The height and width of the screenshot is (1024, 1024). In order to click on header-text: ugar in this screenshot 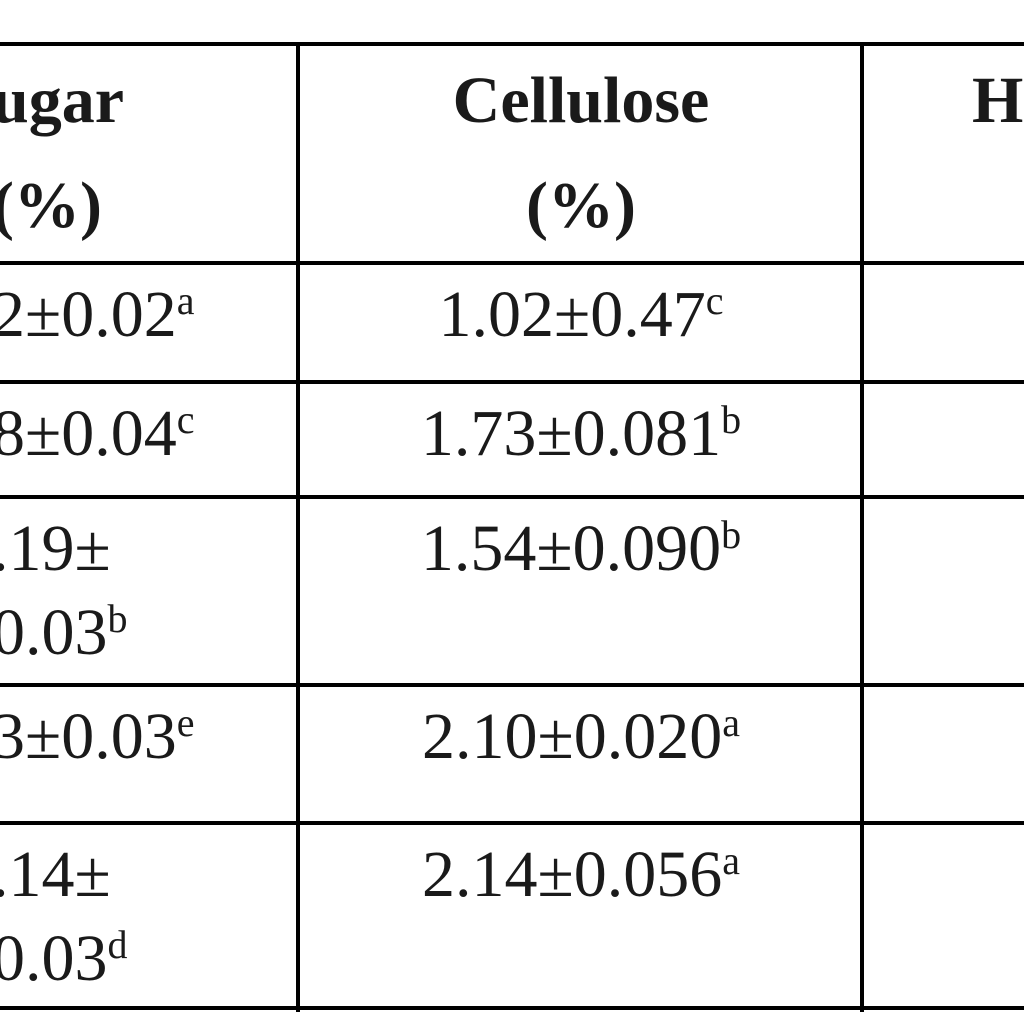, I will do `click(62, 100)`.